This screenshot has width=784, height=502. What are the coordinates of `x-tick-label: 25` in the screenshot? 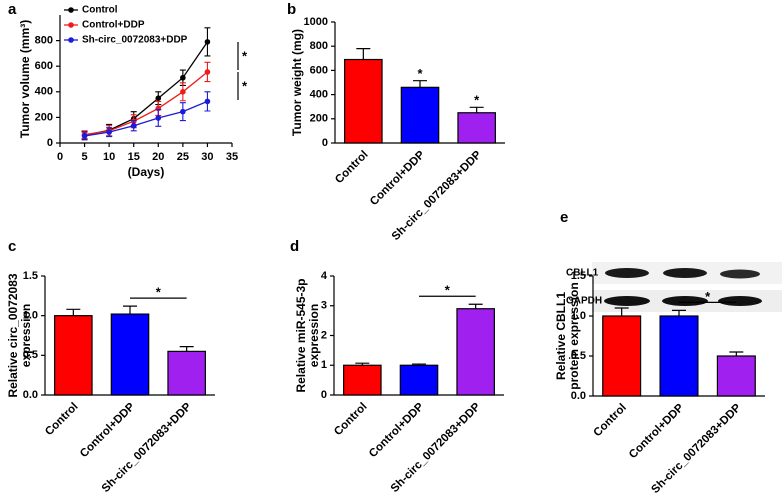 It's located at (183, 157).